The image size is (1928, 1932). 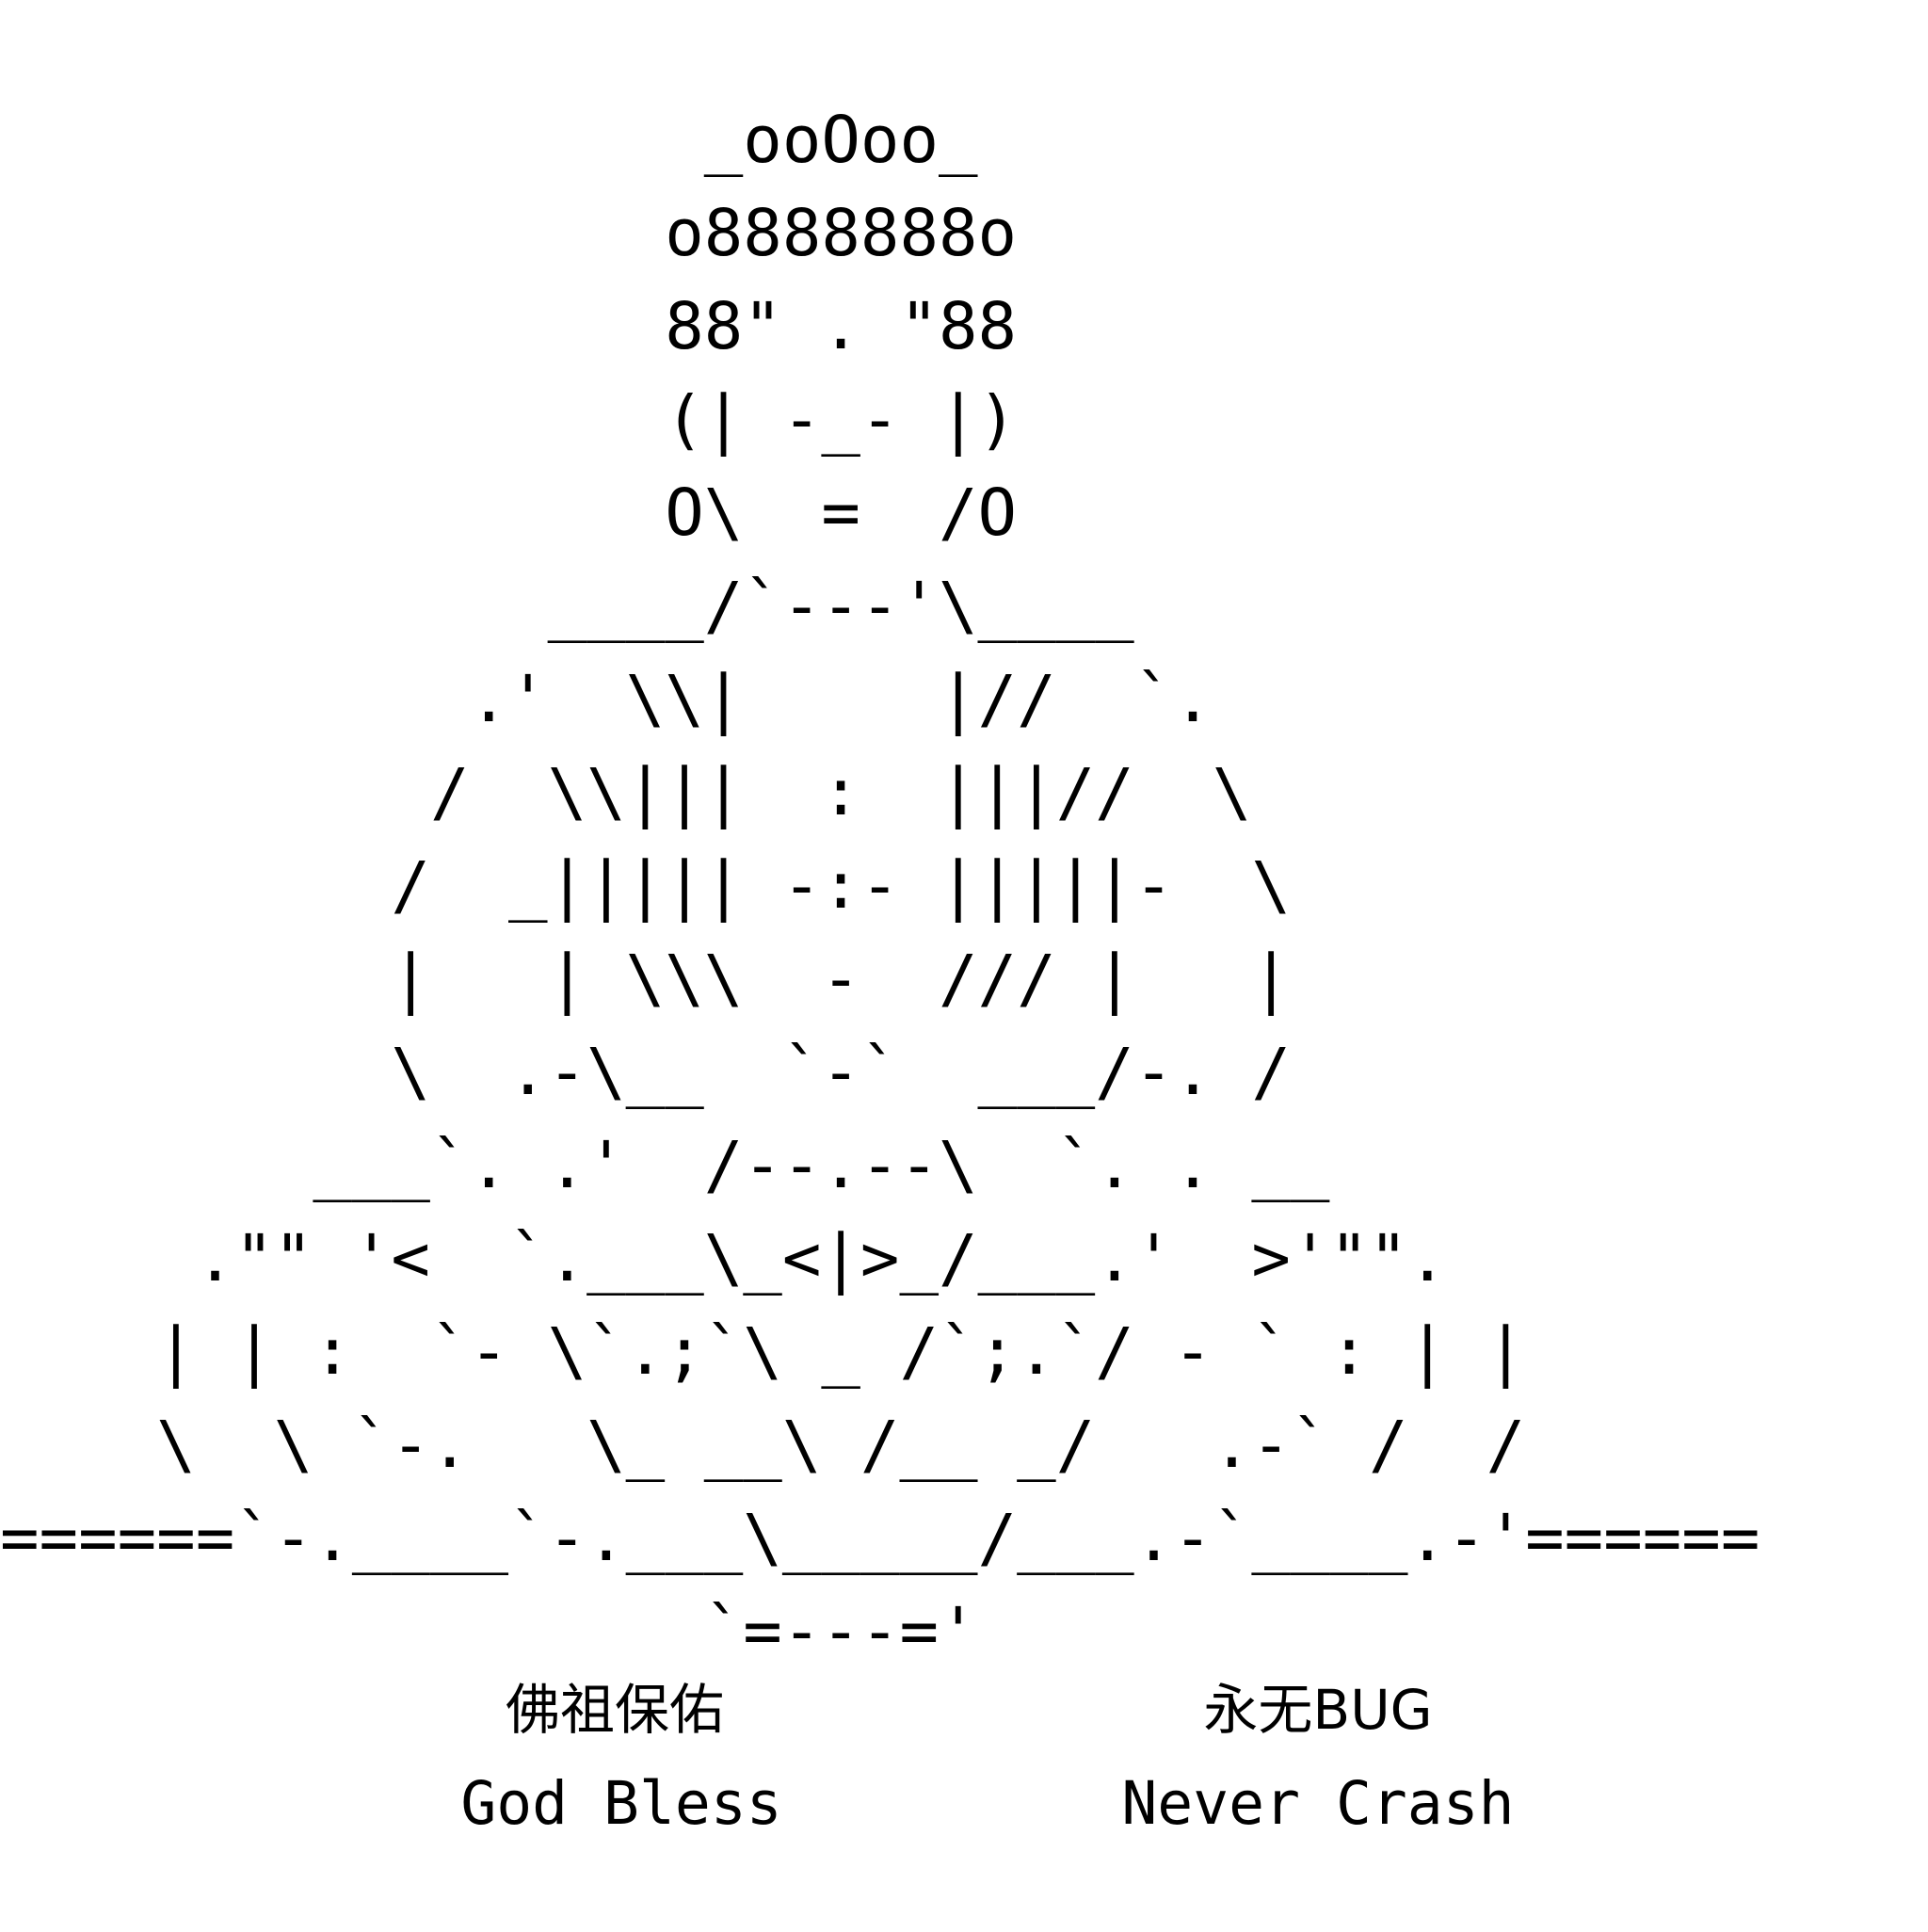 I want to click on art-line-1: _ooOoo_, so click(x=489, y=140).